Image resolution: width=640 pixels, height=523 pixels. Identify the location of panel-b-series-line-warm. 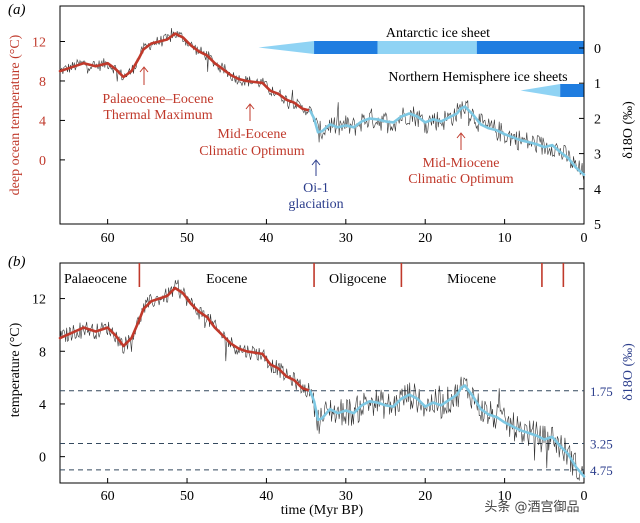
(185, 339).